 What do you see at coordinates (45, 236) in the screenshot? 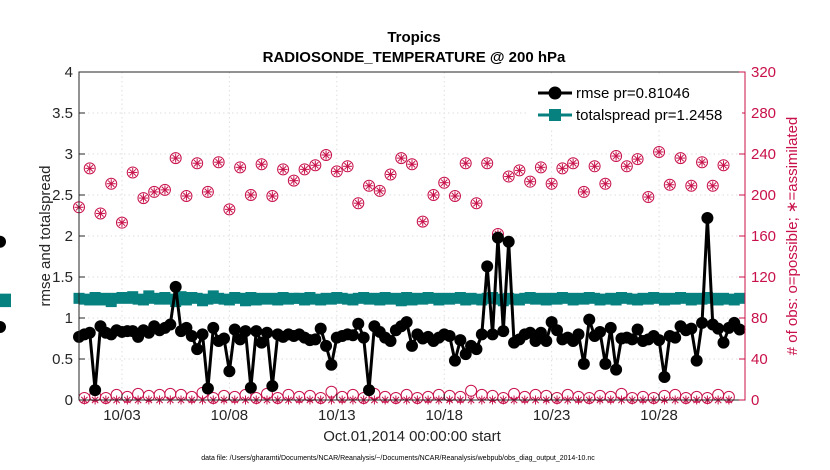
I see `y-axis-label: rmse and totalspread` at bounding box center [45, 236].